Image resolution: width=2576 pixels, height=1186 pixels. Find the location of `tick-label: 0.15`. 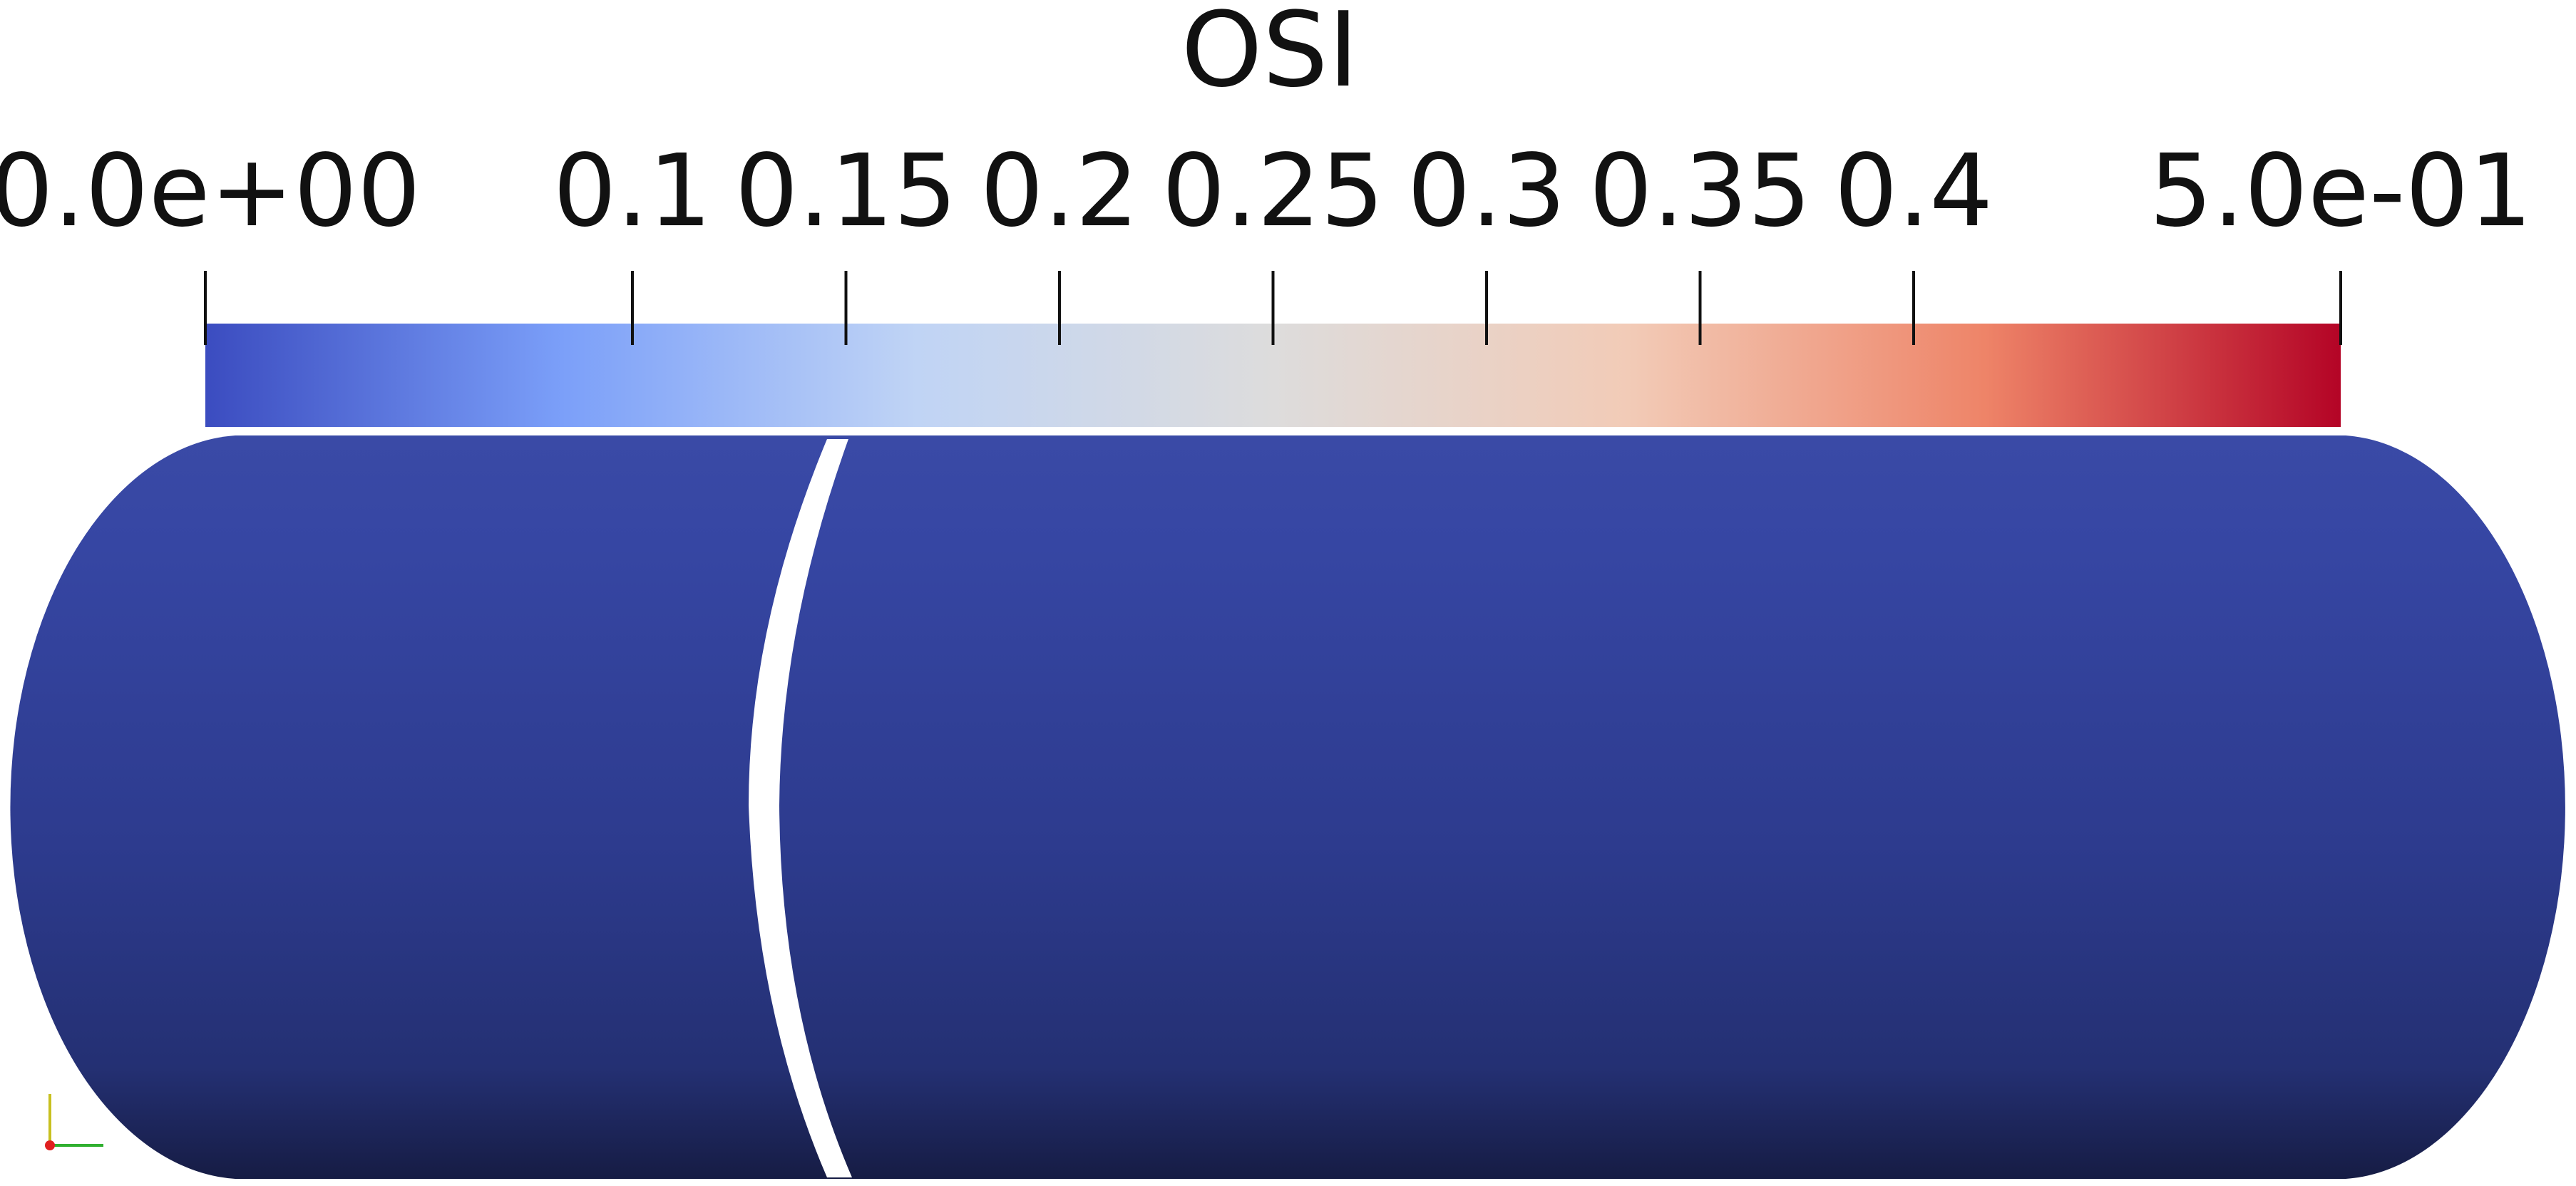

tick-label: 0.15 is located at coordinates (846, 191).